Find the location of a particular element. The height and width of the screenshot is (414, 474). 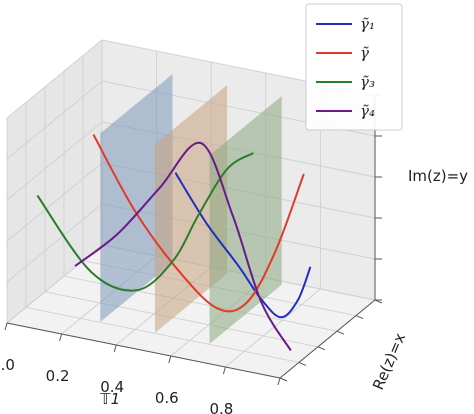

x-axis-overlay-text: 𝕋1 is located at coordinates (109, 399).